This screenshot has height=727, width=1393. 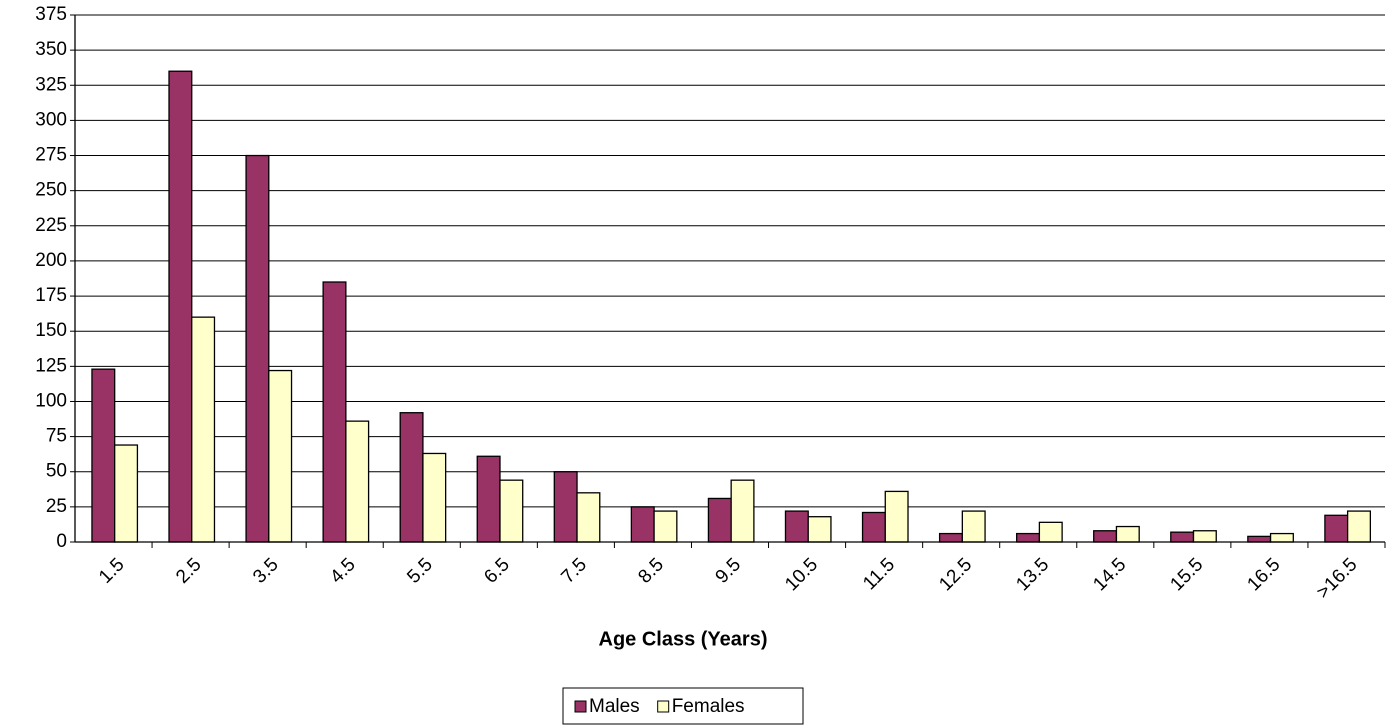 I want to click on y-tick-label: 0, so click(x=61, y=541).